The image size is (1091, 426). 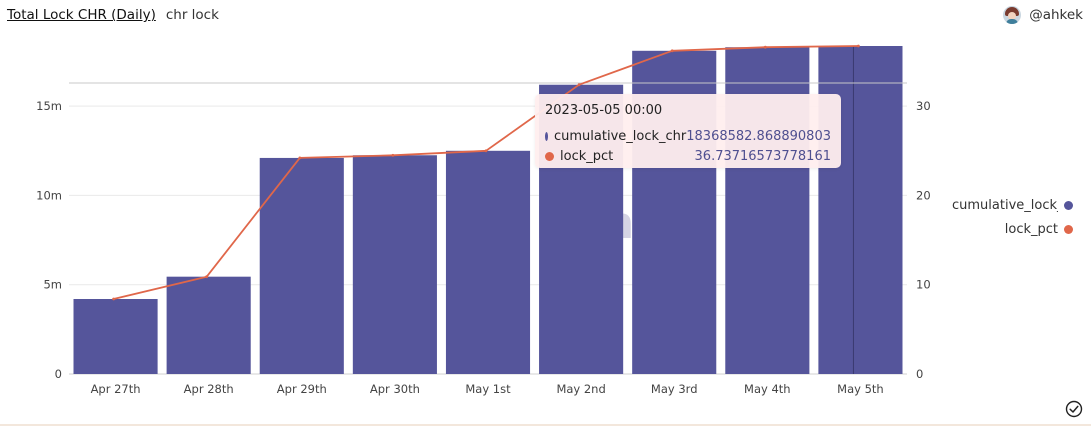 I want to click on chart-header: Total Lock CHR (Daily) chr lock, so click(x=113, y=15).